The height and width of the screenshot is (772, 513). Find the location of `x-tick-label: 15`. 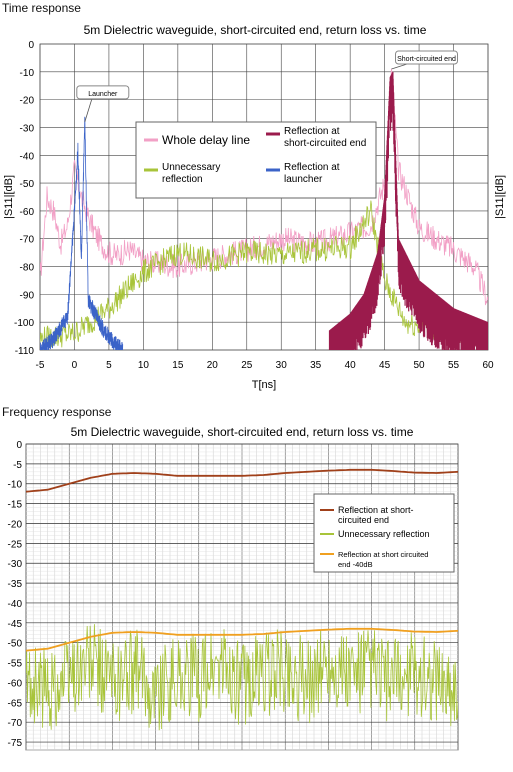

x-tick-label: 15 is located at coordinates (178, 365).